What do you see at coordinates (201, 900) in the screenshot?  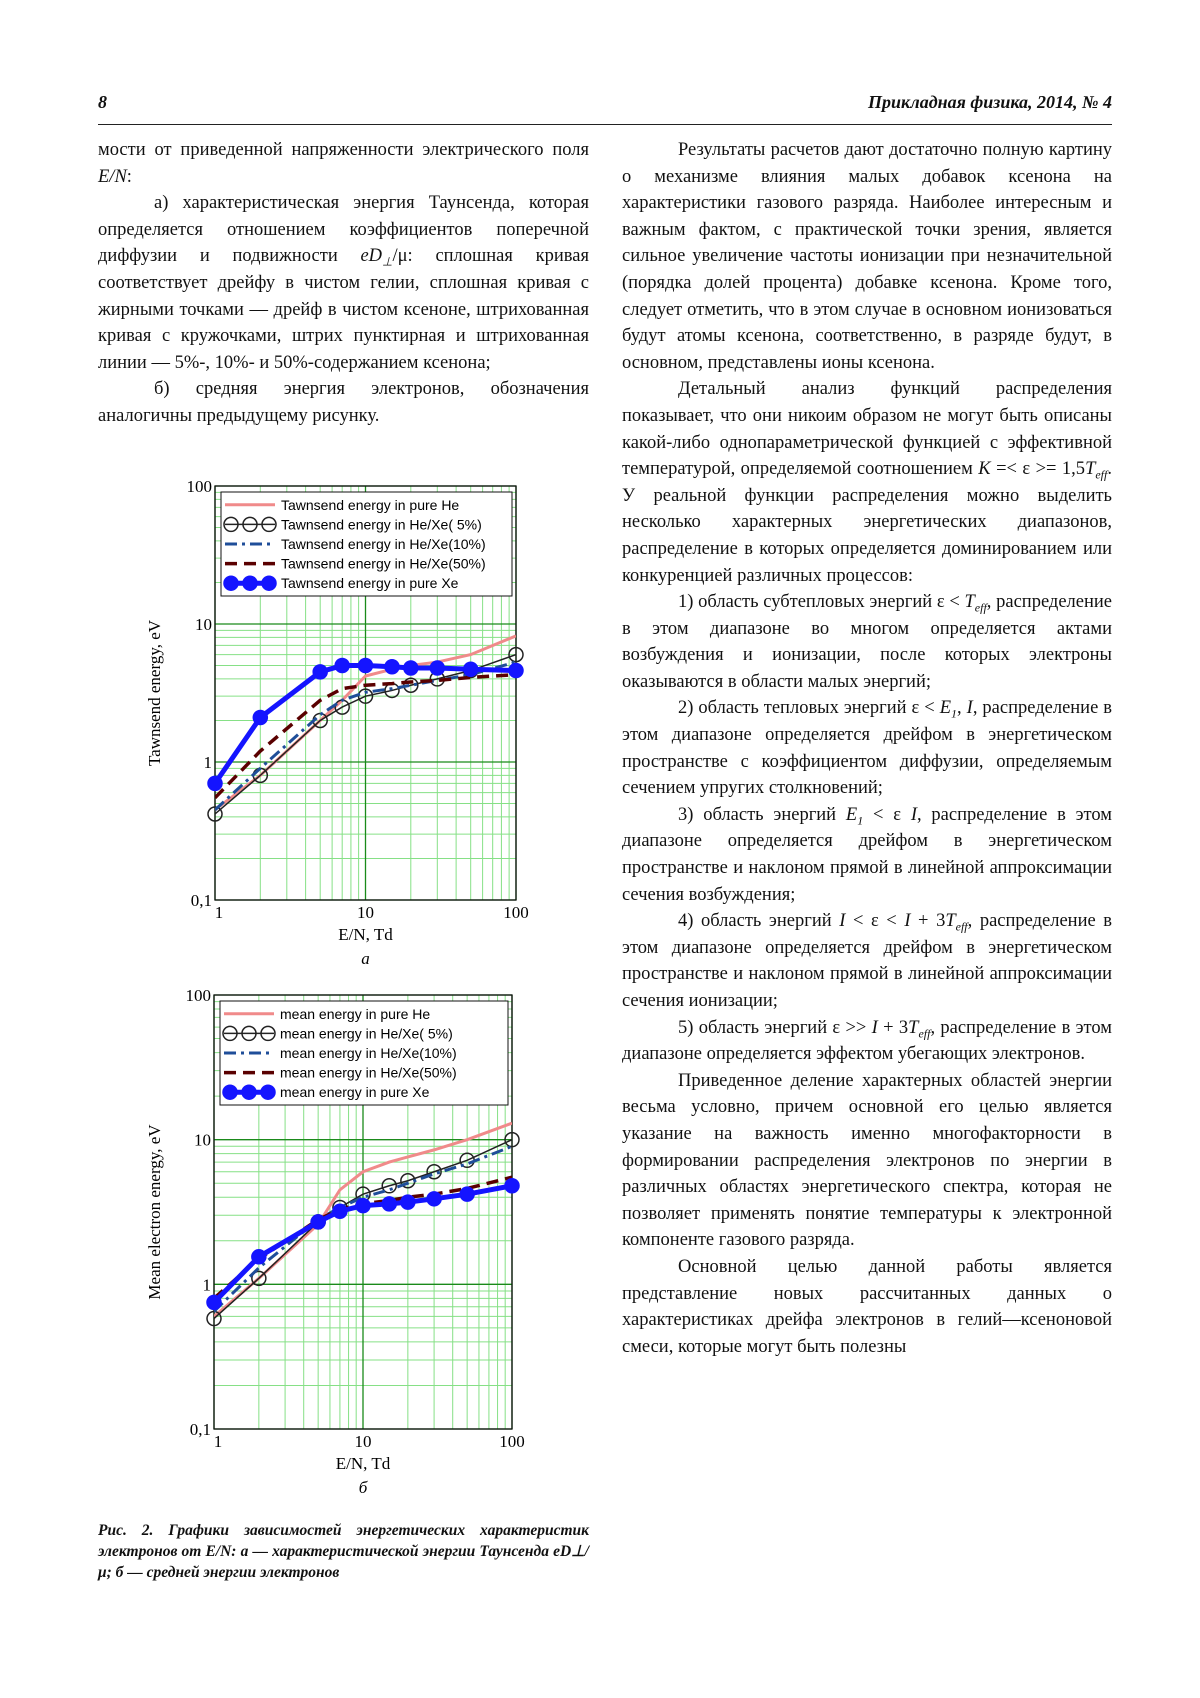 I see `y-tick-label: 0,1` at bounding box center [201, 900].